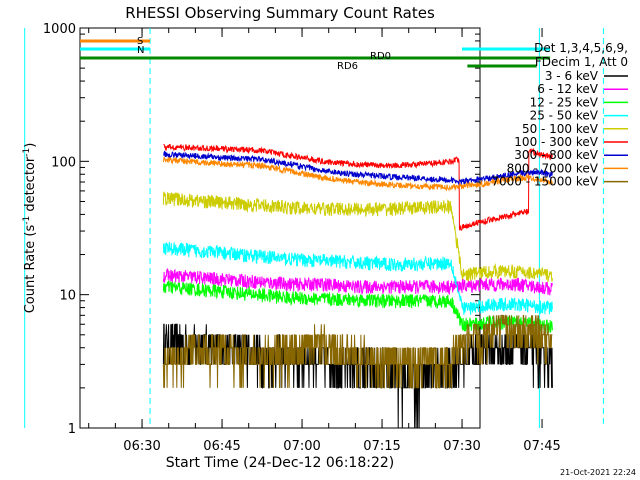  Describe the element at coordinates (461, 446) in the screenshot. I see `x-tick-label: 07:30` at that location.